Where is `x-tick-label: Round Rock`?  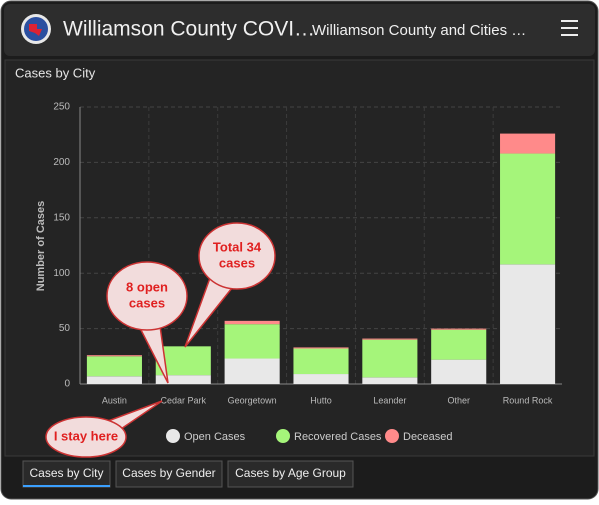
x-tick-label: Round Rock is located at coordinates (528, 400).